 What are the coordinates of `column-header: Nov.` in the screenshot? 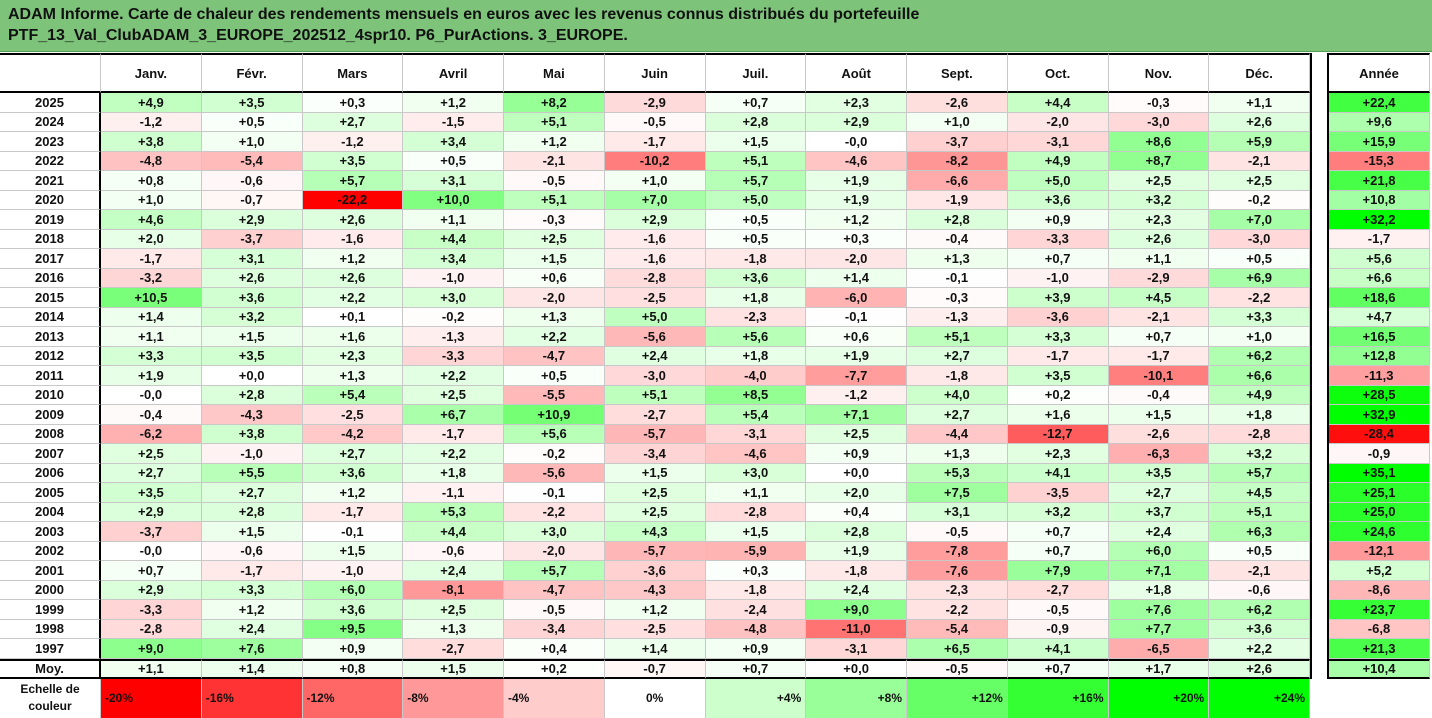 It's located at (1159, 73).